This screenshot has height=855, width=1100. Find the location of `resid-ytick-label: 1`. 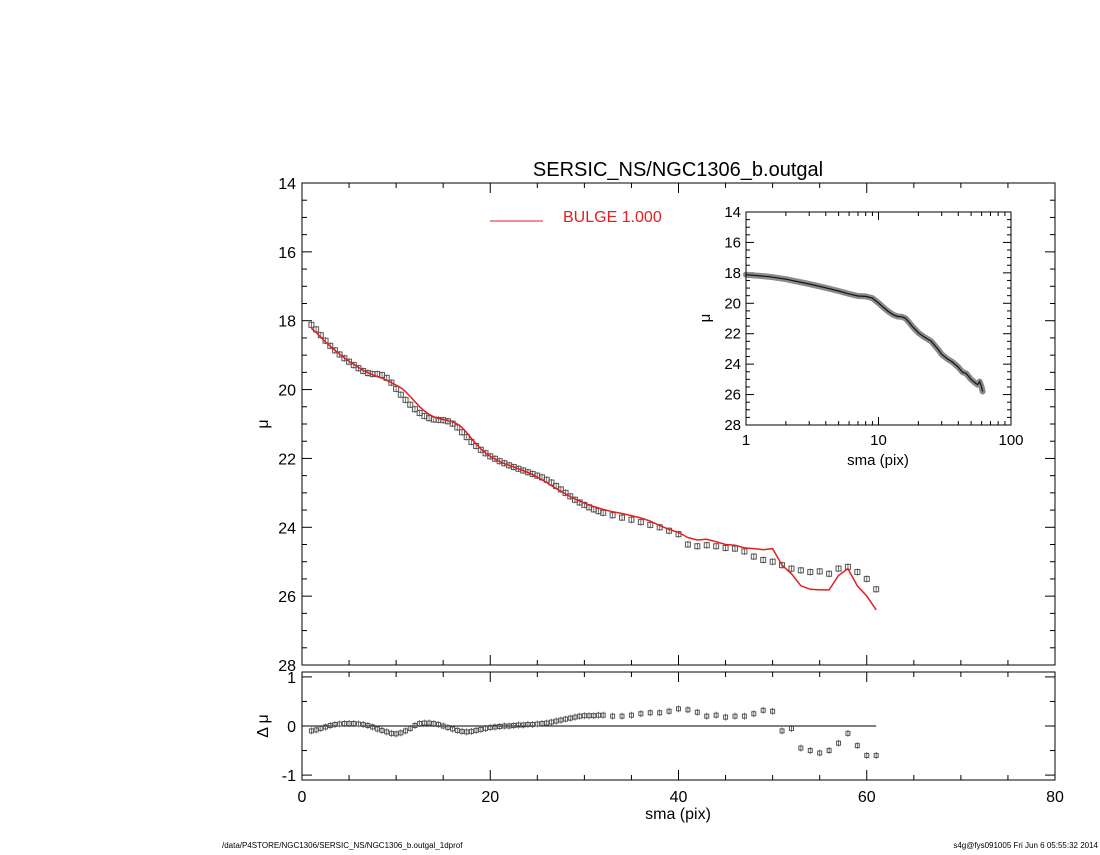

resid-ytick-label: 1 is located at coordinates (291, 678).